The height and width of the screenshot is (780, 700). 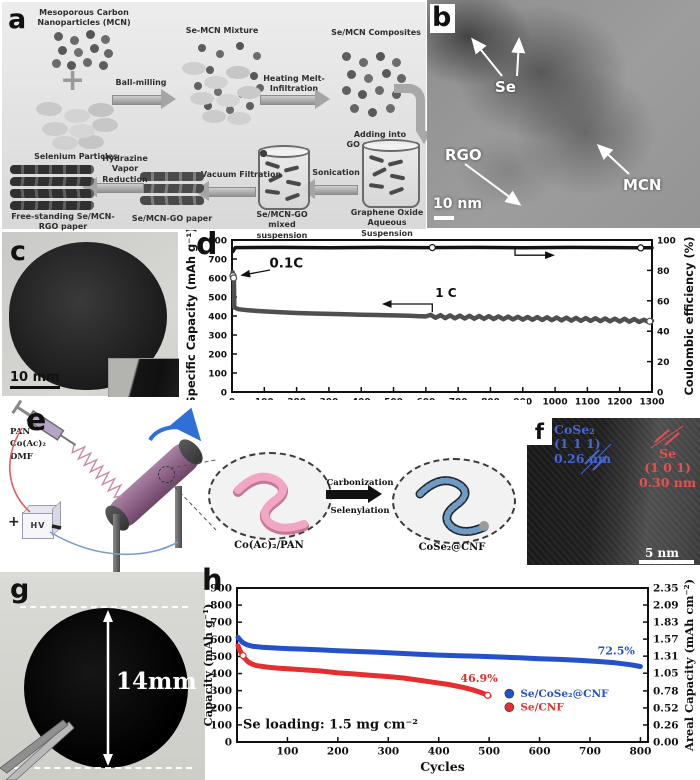 What do you see at coordinates (346, 56) in the screenshot?
I see `composites-cluster` at bounding box center [346, 56].